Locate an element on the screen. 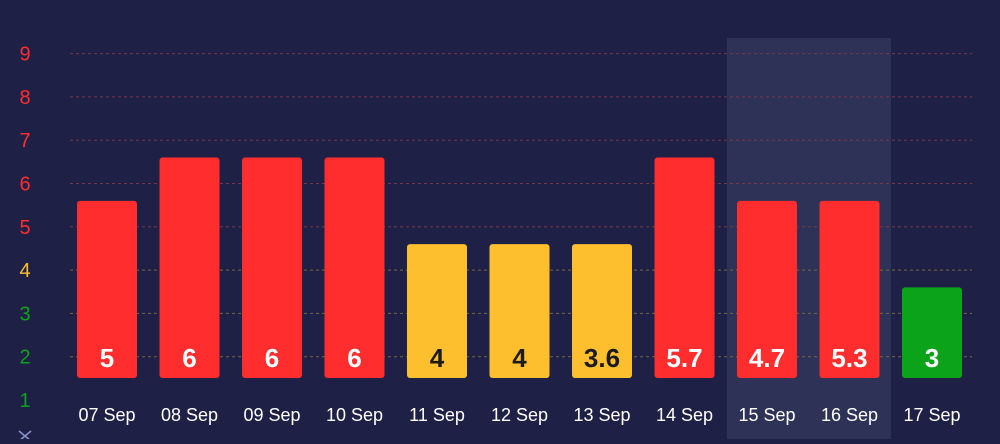  x-tick-17-sep: 17 Sep is located at coordinates (931, 415).